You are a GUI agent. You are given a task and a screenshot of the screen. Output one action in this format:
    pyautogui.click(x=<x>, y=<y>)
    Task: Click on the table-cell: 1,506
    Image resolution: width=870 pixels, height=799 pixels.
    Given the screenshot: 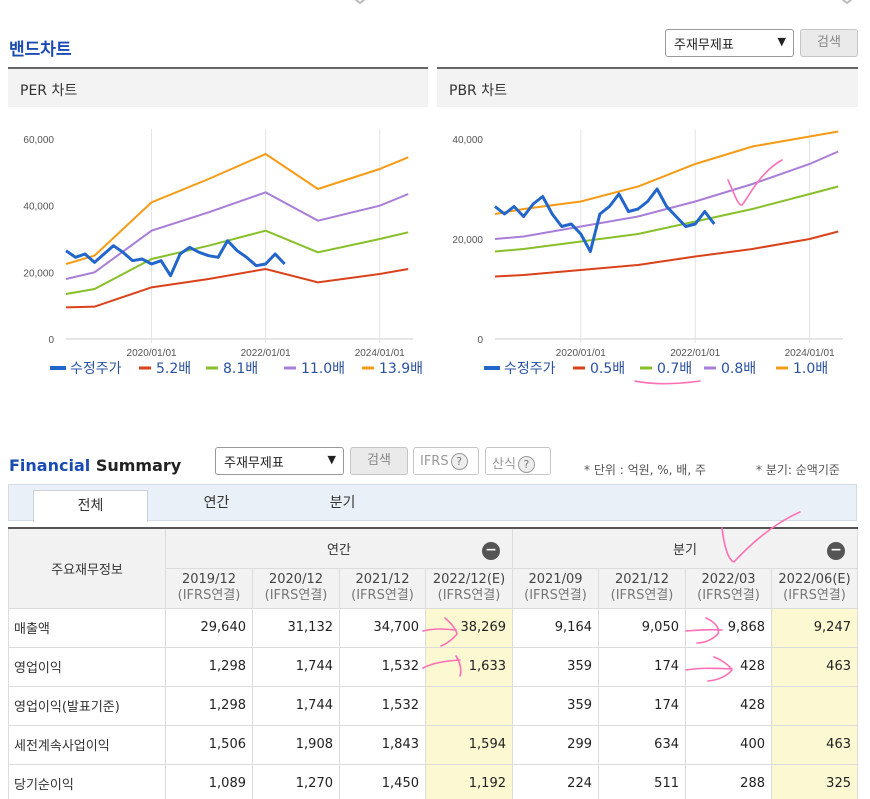 What is the action you would take?
    pyautogui.click(x=209, y=744)
    